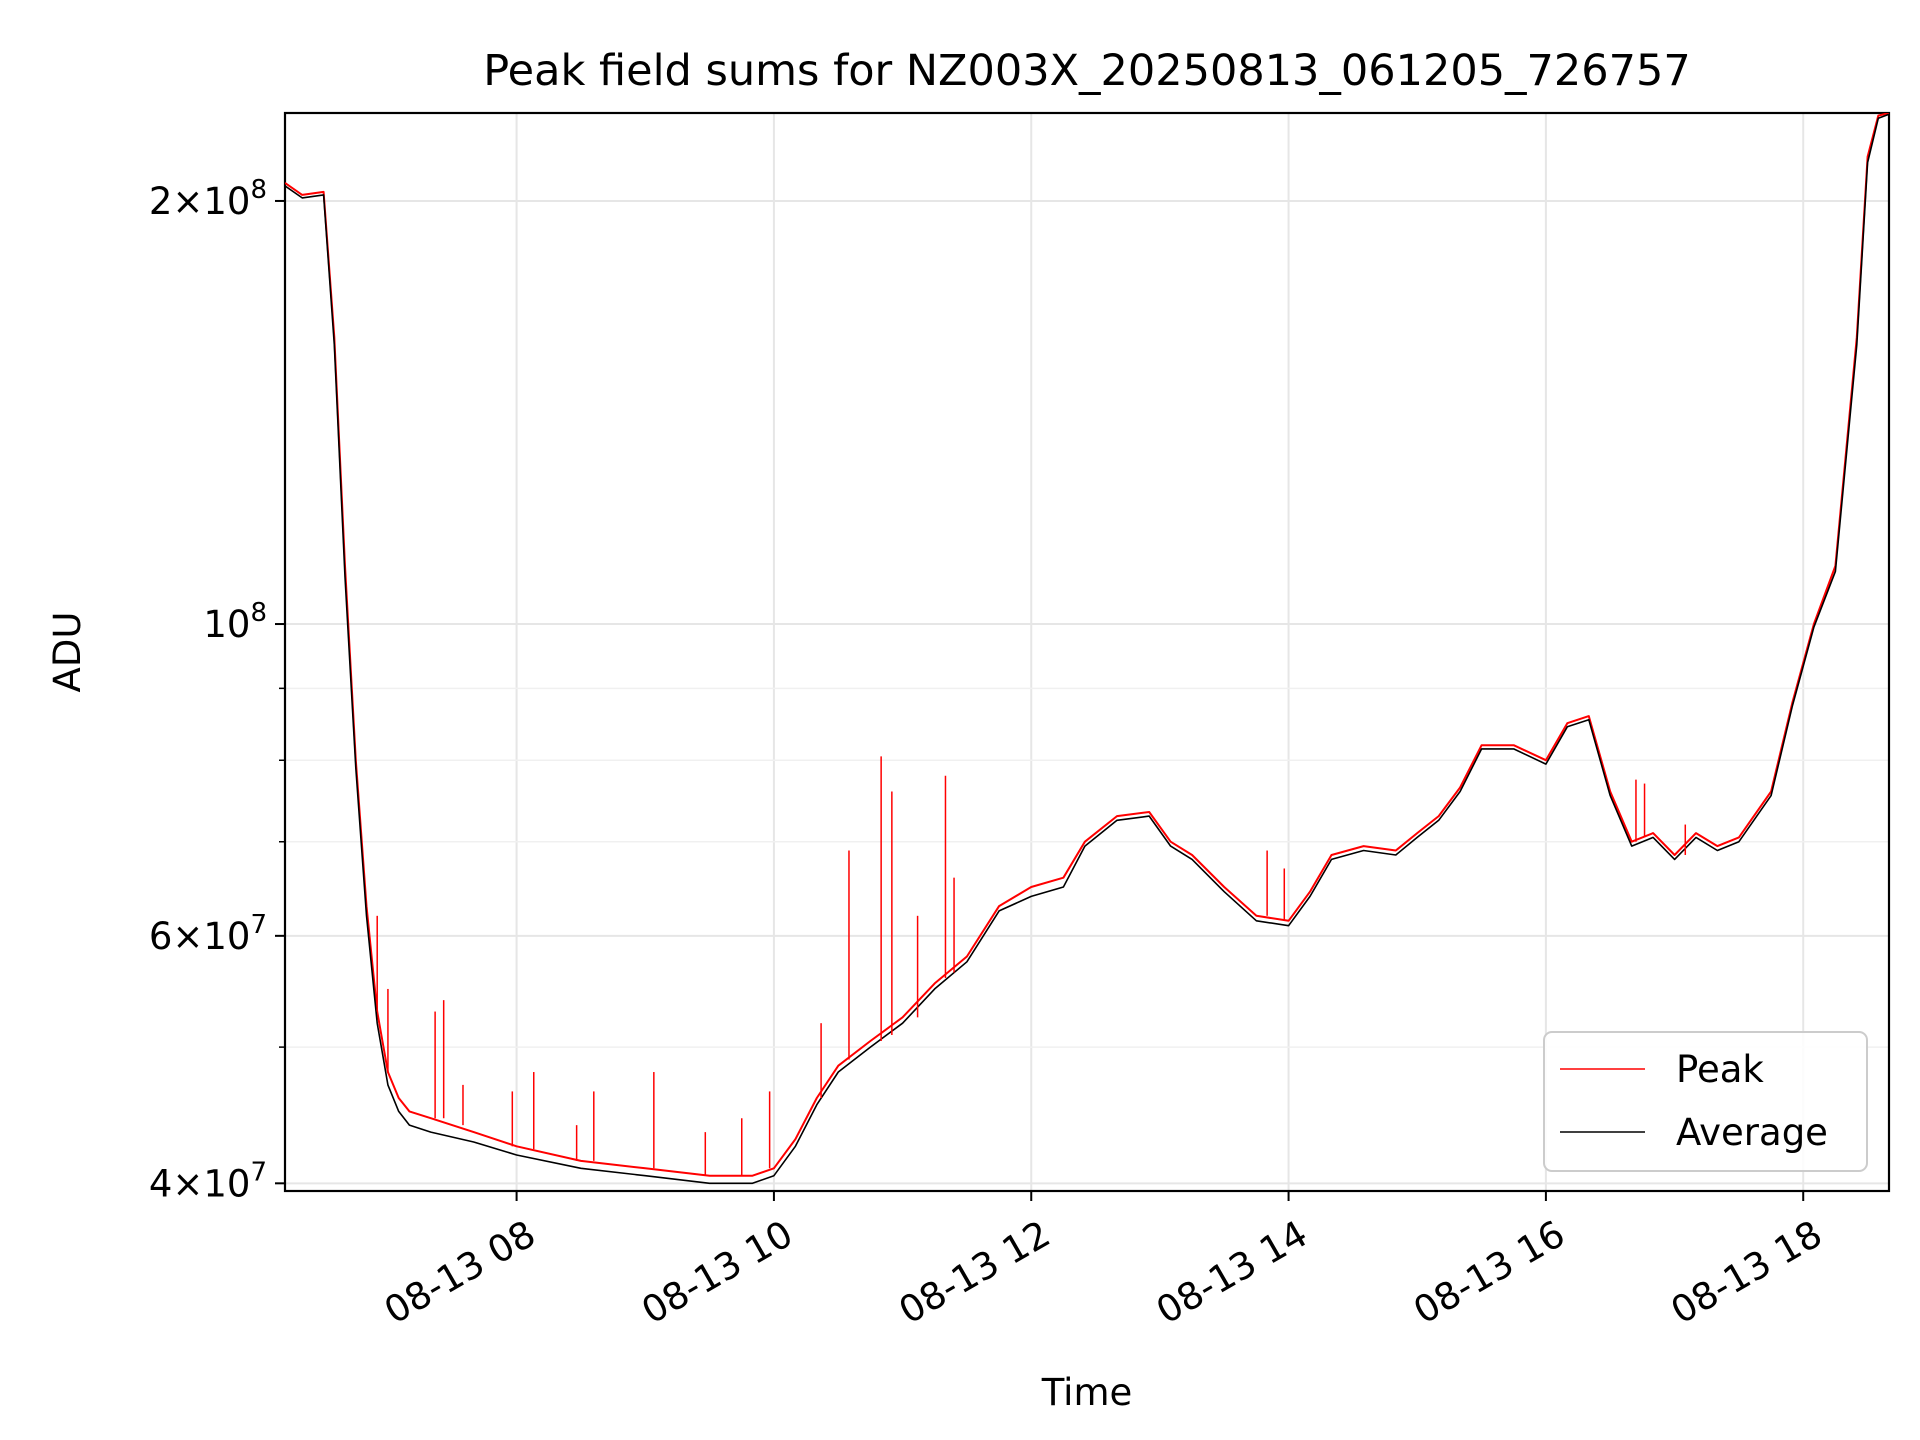 Image resolution: width=1920 pixels, height=1440 pixels. Describe the element at coordinates (208, 934) in the screenshot. I see `y-tick-label: 6×107` at that location.